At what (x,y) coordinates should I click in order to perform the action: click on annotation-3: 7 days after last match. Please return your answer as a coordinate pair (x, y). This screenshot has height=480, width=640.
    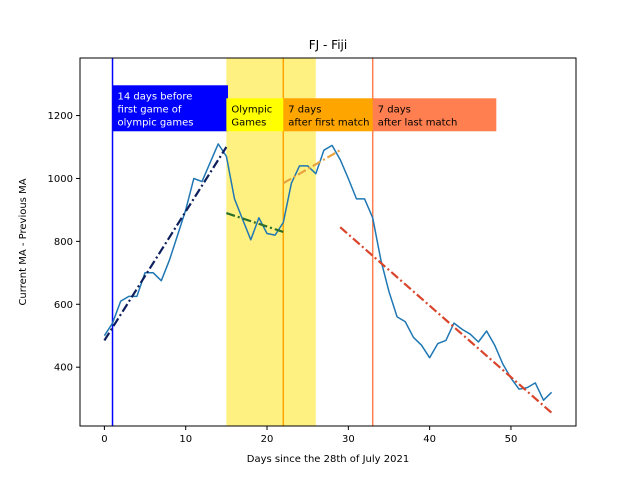
    Looking at the image, I should click on (434, 115).